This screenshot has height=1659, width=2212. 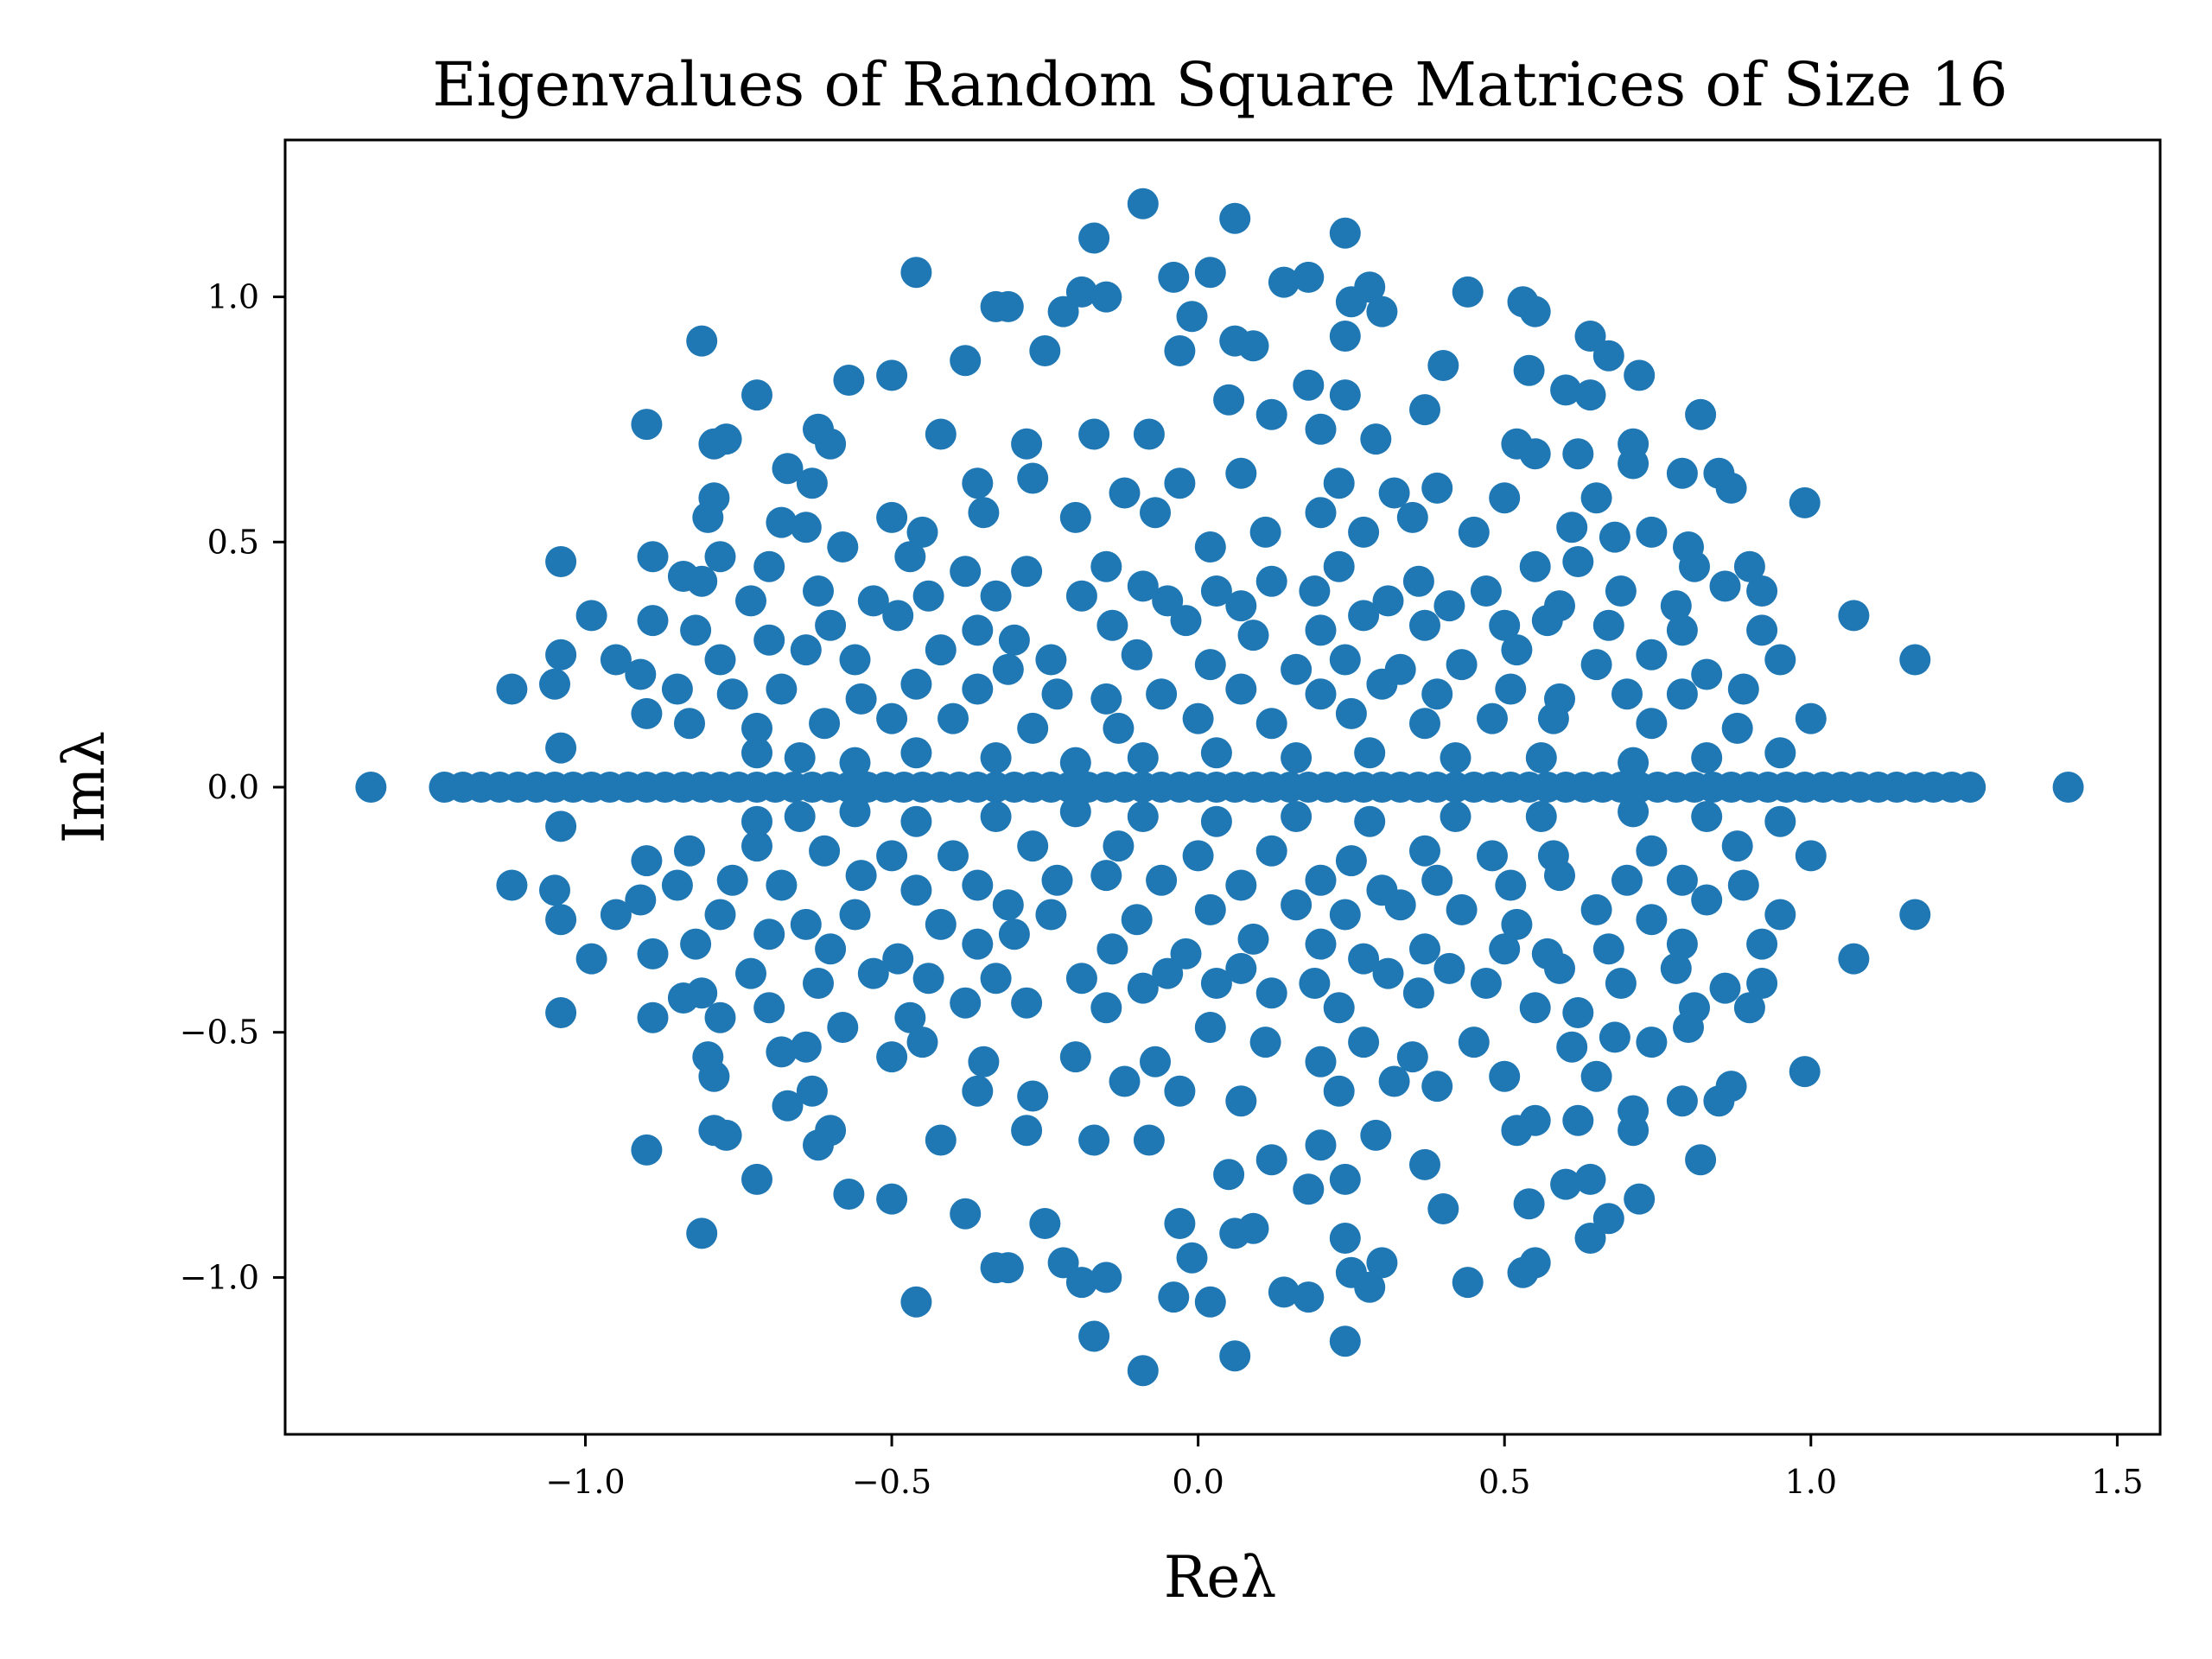 What do you see at coordinates (371, 787) in the screenshot?
I see `real-eigenvalue-point` at bounding box center [371, 787].